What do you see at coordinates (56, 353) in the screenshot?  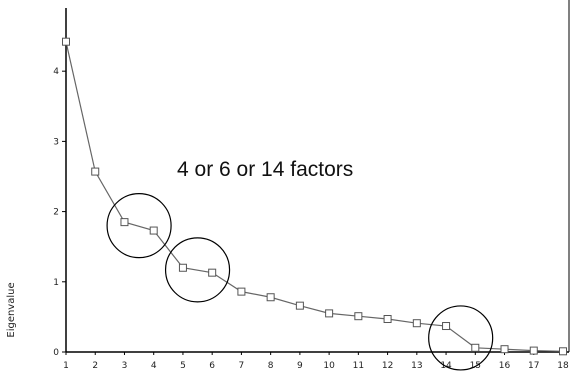 I see `y-tick-label: 0` at bounding box center [56, 353].